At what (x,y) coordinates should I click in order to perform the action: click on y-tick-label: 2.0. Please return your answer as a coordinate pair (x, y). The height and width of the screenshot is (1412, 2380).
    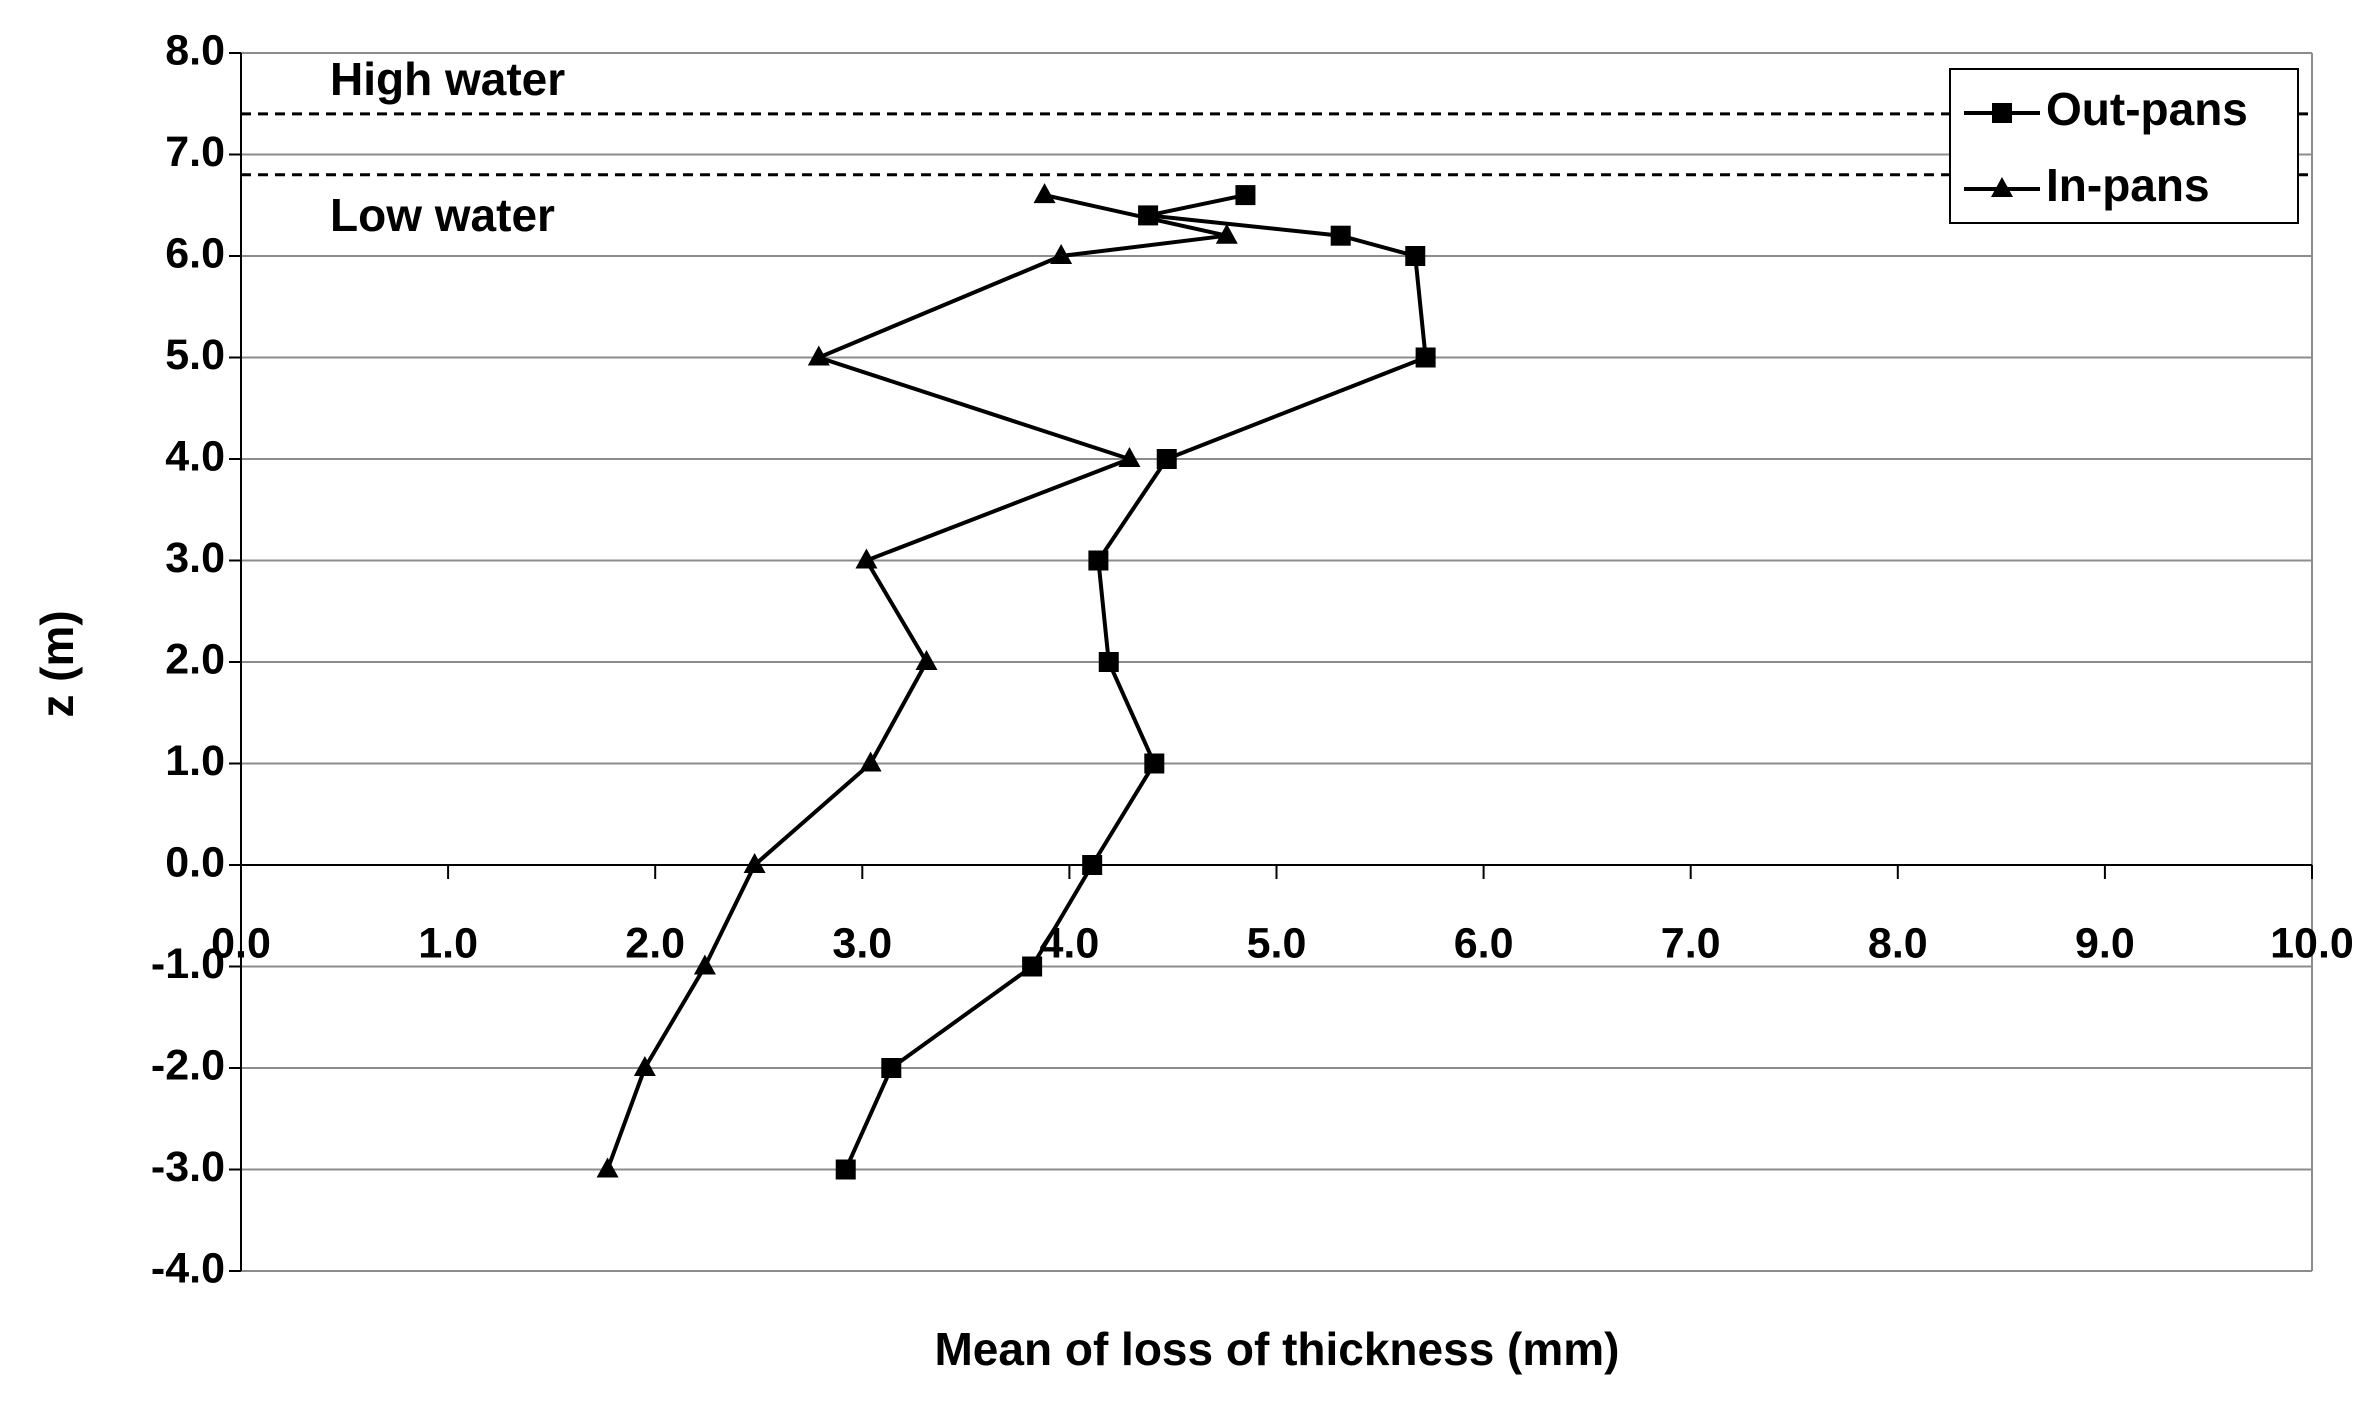
    Looking at the image, I should click on (195, 659).